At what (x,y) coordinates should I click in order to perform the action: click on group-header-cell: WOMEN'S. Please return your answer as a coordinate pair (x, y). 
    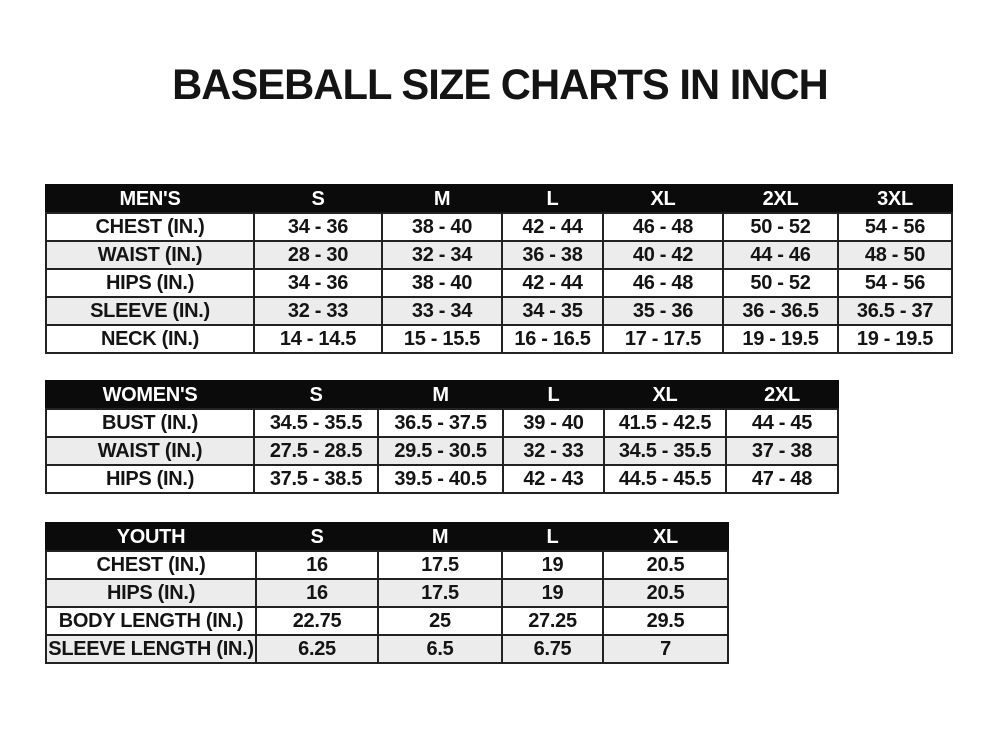
    Looking at the image, I should click on (150, 395).